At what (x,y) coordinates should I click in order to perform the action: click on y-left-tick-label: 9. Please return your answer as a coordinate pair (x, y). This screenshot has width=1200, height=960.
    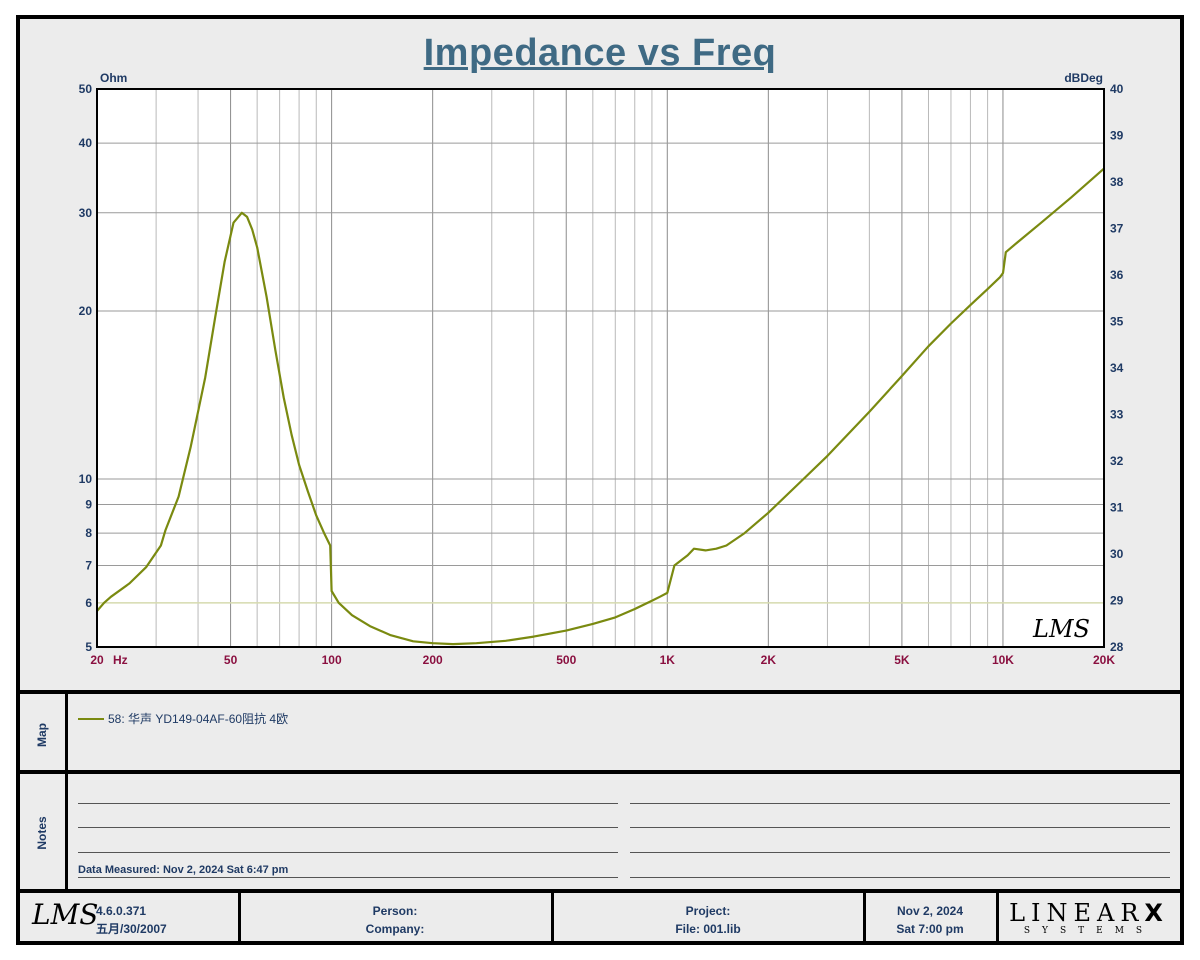
    Looking at the image, I should click on (88, 505).